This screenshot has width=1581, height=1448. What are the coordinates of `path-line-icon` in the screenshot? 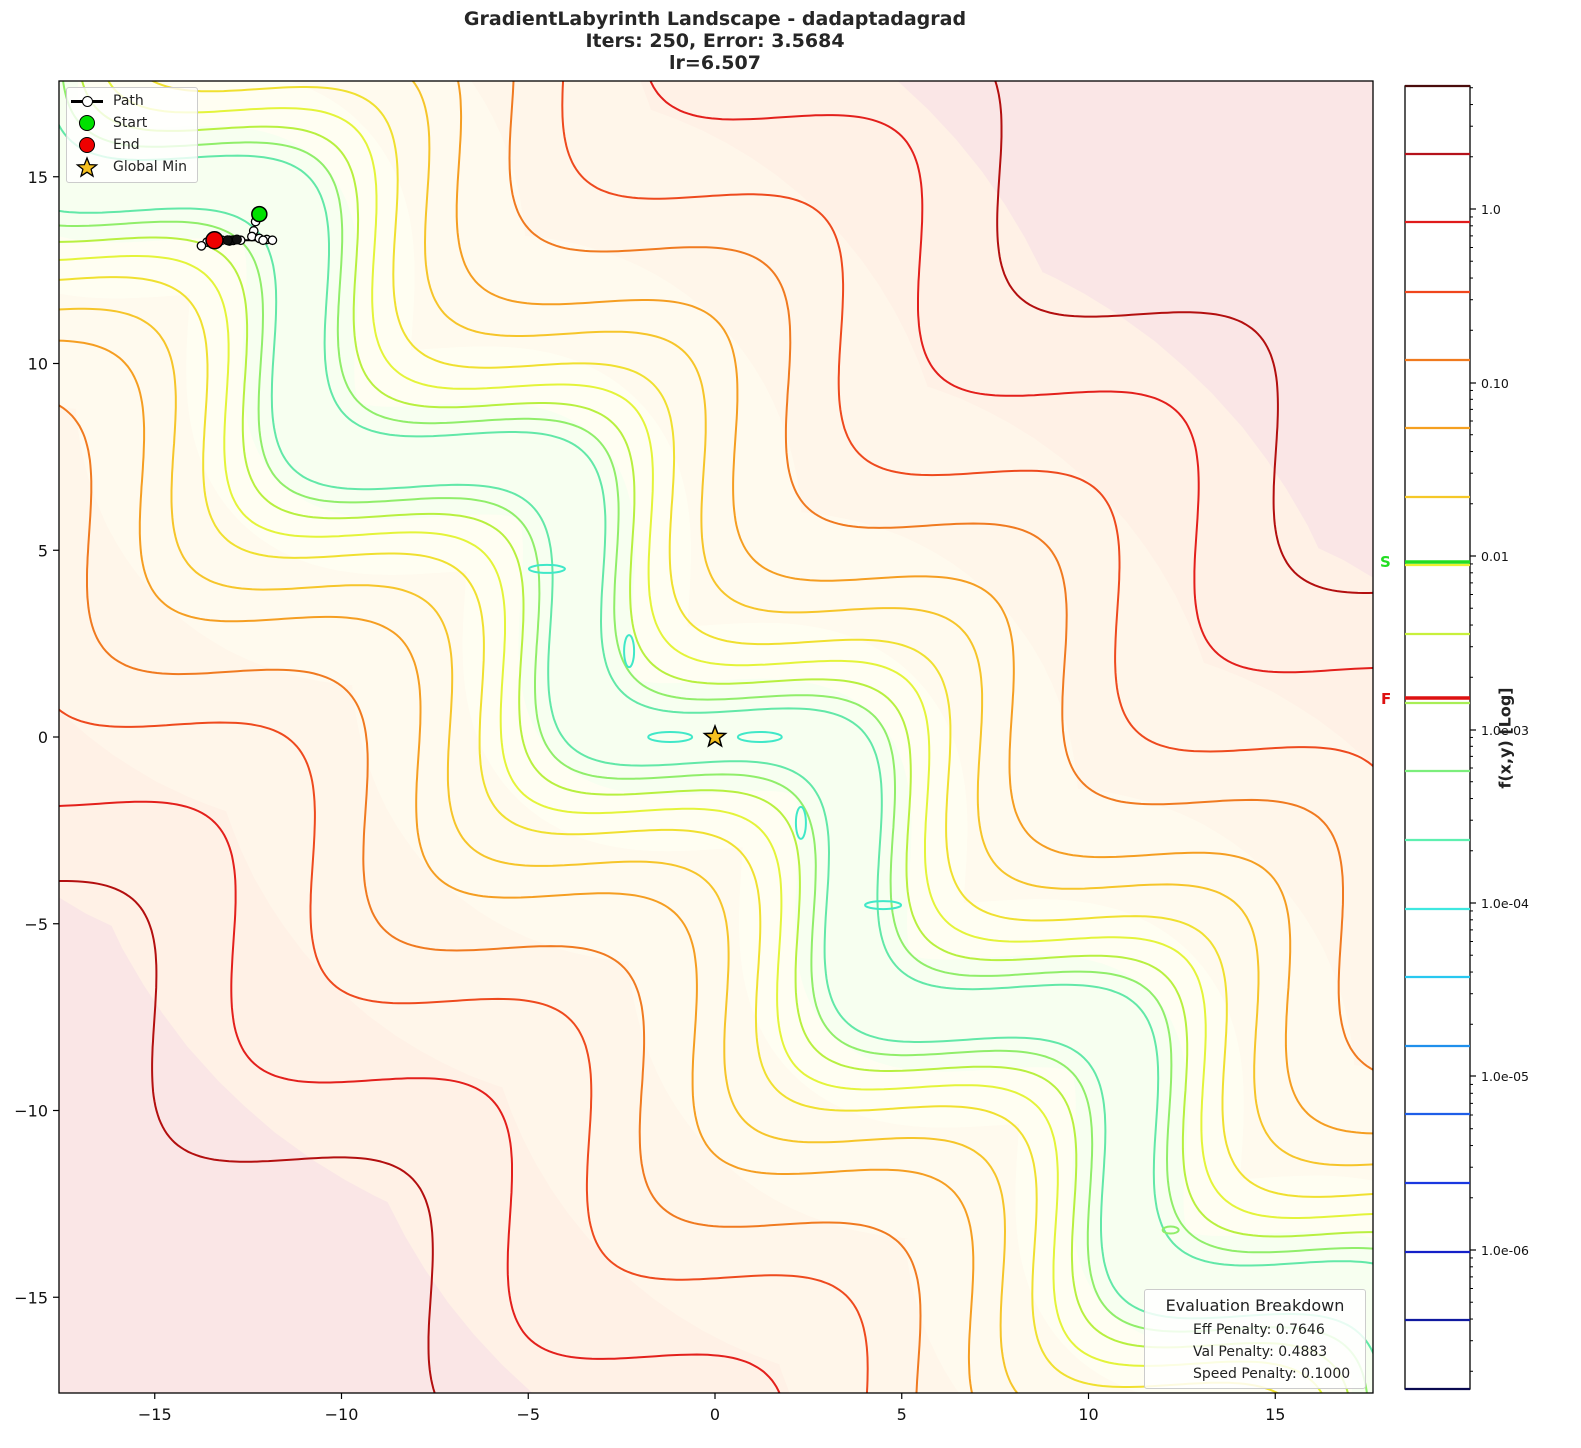 It's located at (87, 101).